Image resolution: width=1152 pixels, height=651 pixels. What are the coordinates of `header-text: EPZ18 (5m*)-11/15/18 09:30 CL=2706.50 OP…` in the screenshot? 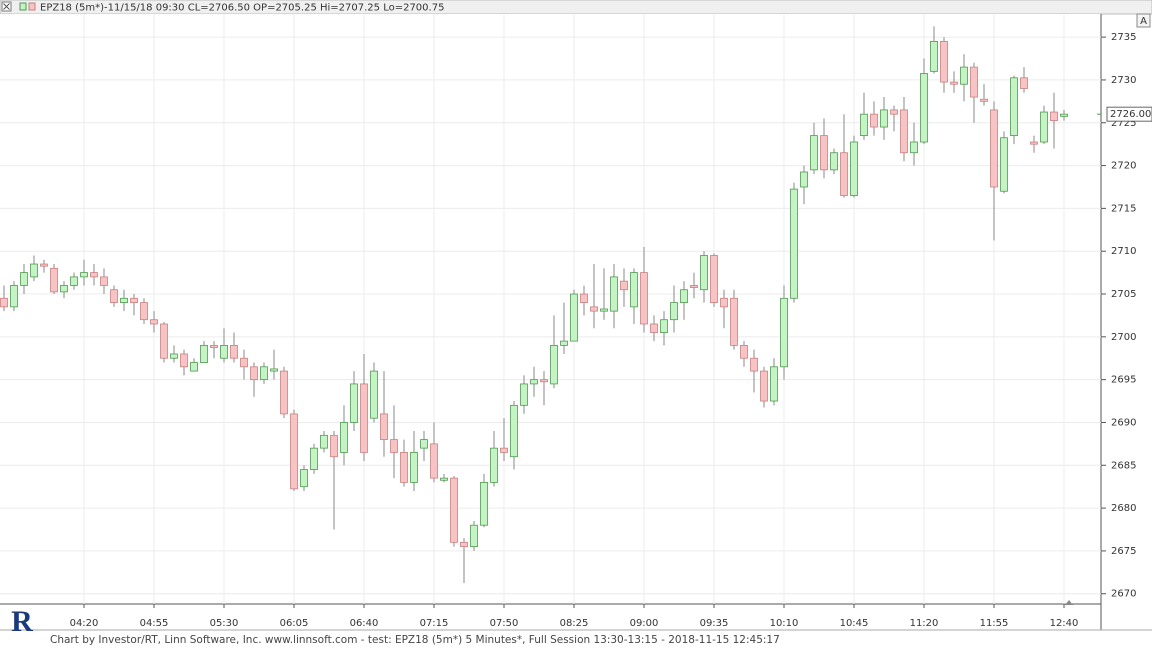 It's located at (242, 8).